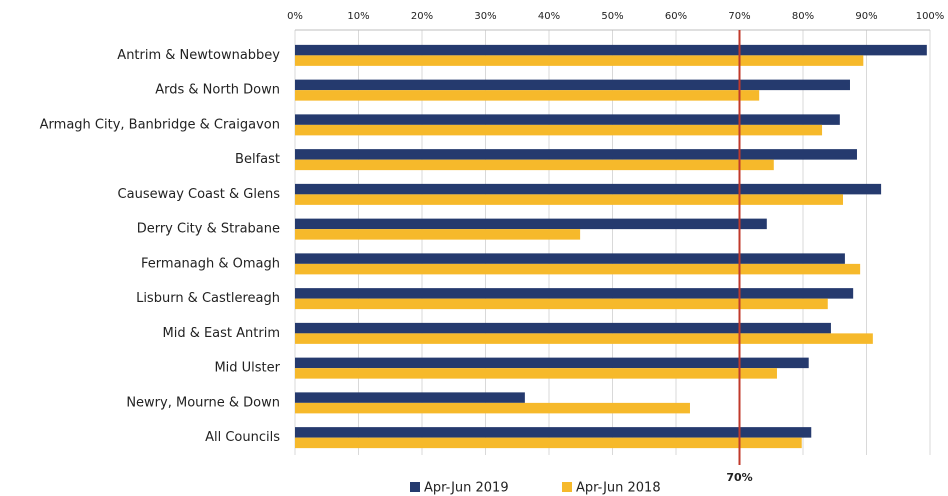  Describe the element at coordinates (466, 488) in the screenshot. I see `legend-label: Apr-Jun 2019` at that location.